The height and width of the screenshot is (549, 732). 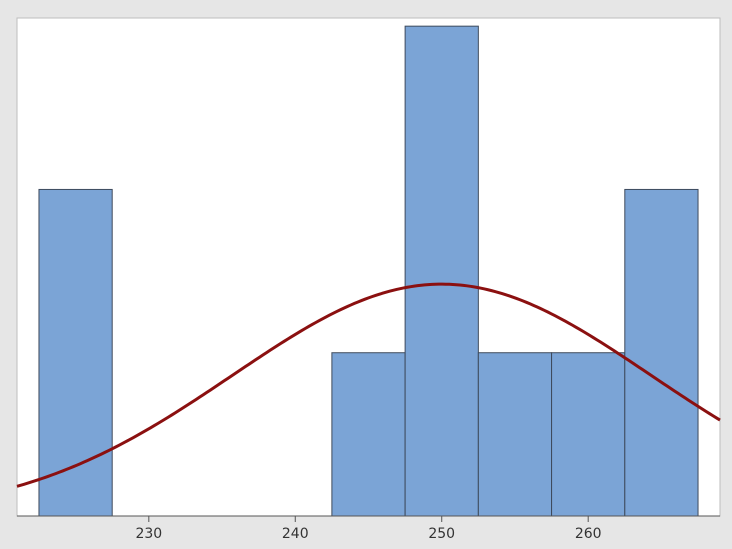 I want to click on x-tick-label-230: 230, so click(x=148, y=534).